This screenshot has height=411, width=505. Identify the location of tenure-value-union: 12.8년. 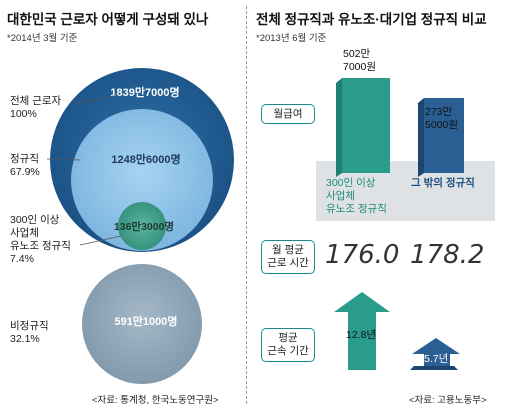
(361, 335).